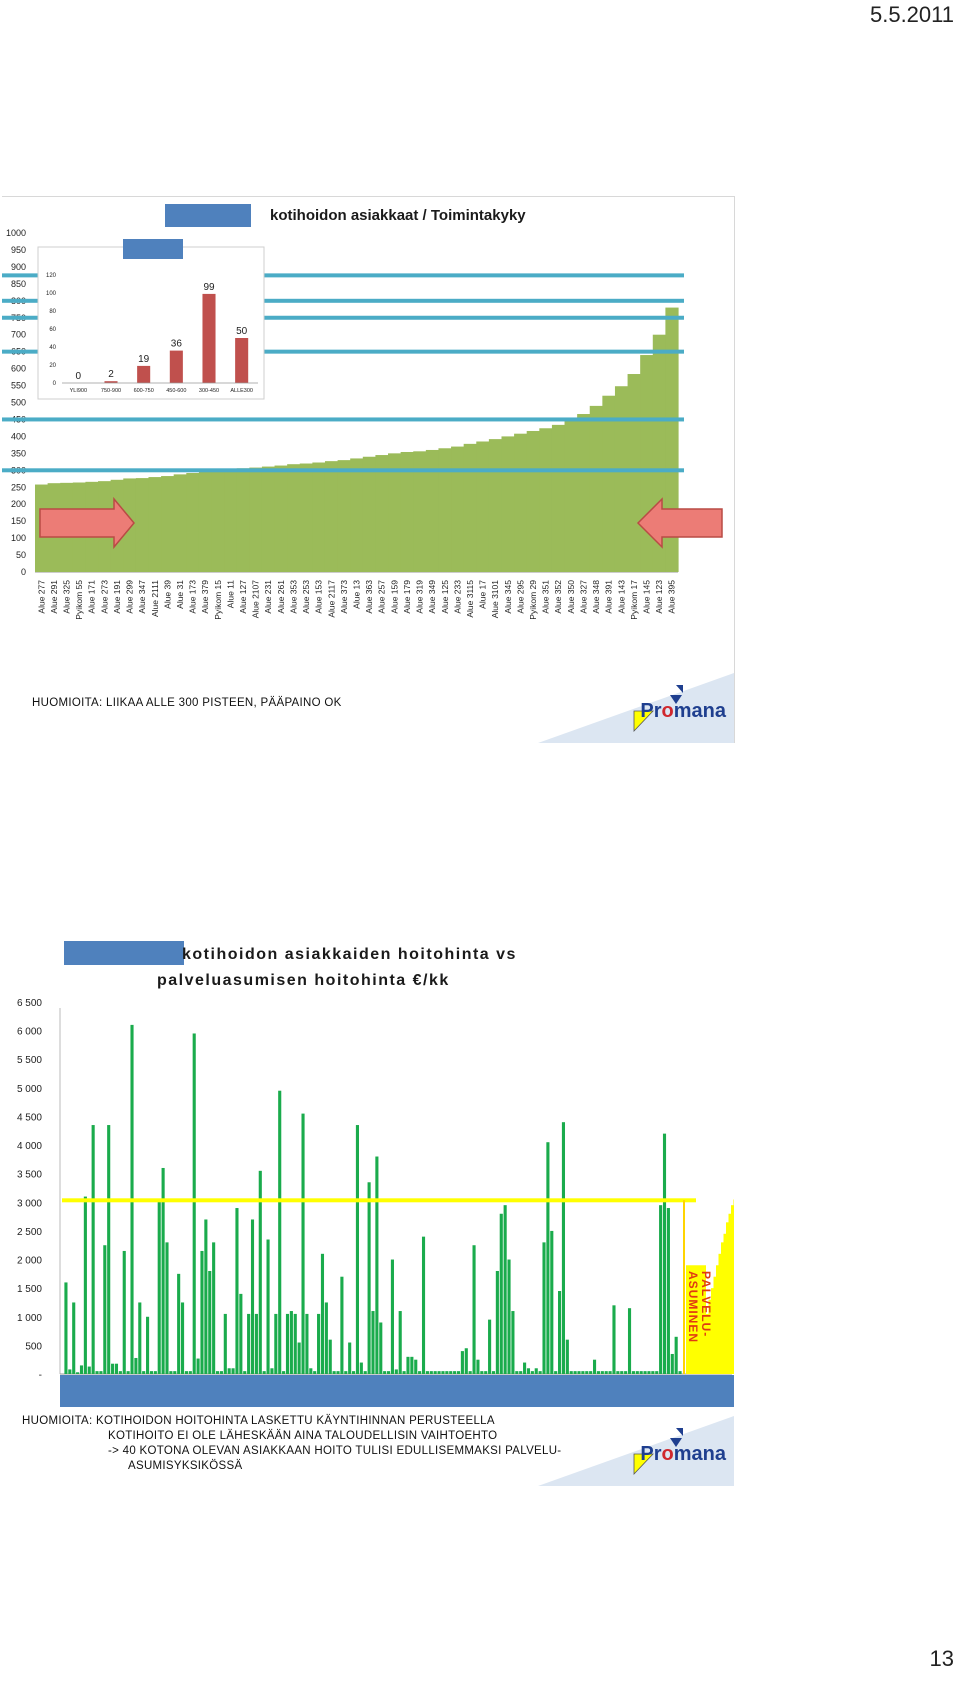 The height and width of the screenshot is (1682, 960). I want to click on x-tick-label: Alue 348, so click(596, 597).